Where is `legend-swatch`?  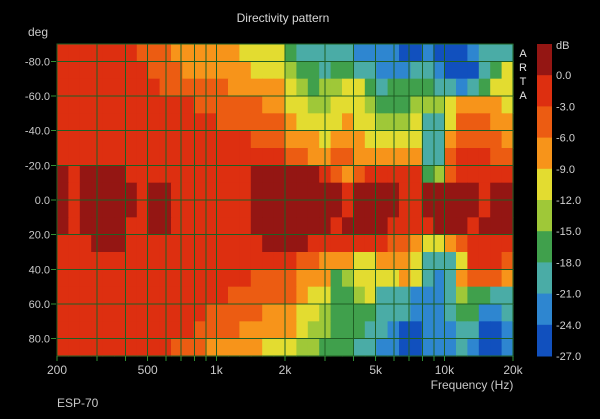
legend-swatch is located at coordinates (544, 122).